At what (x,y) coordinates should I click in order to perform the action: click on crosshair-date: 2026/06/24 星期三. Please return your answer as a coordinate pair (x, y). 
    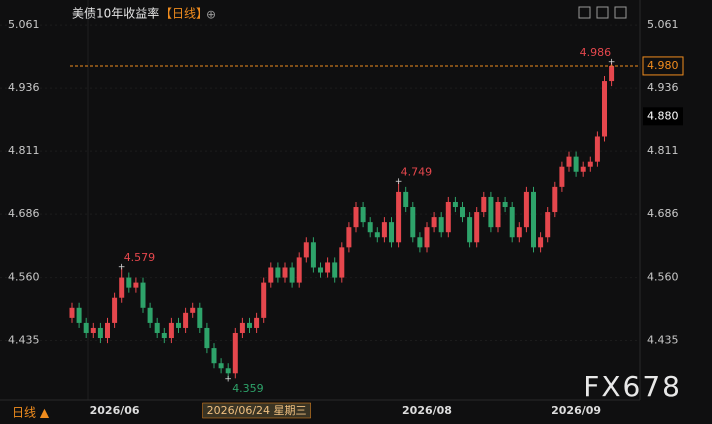
    Looking at the image, I should click on (257, 410).